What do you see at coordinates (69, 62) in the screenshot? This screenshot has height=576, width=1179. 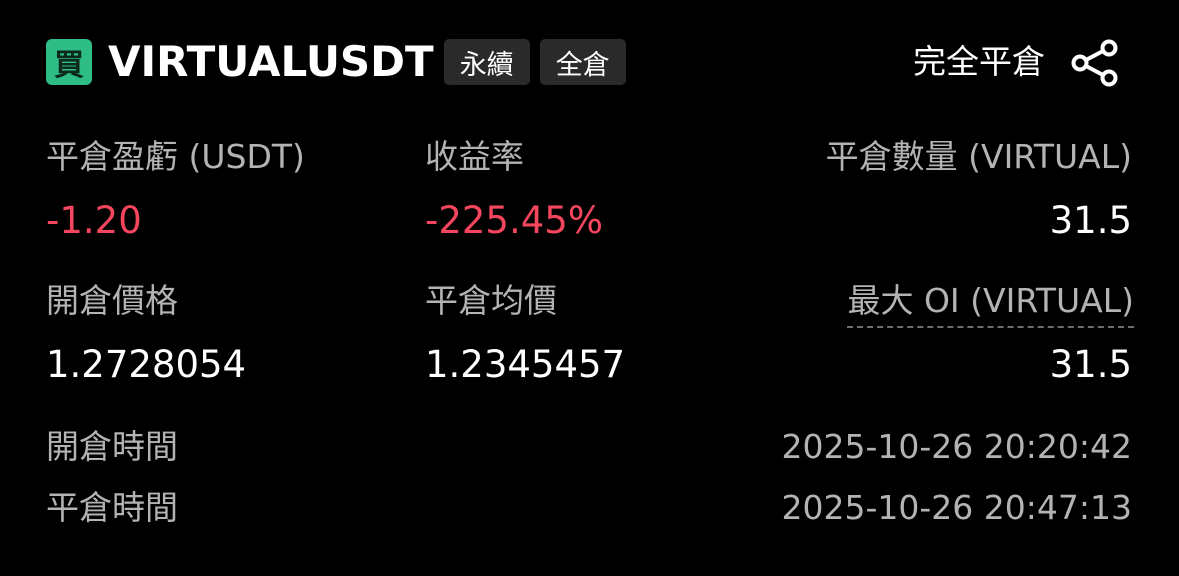 I see `buy-side-badge: 買` at bounding box center [69, 62].